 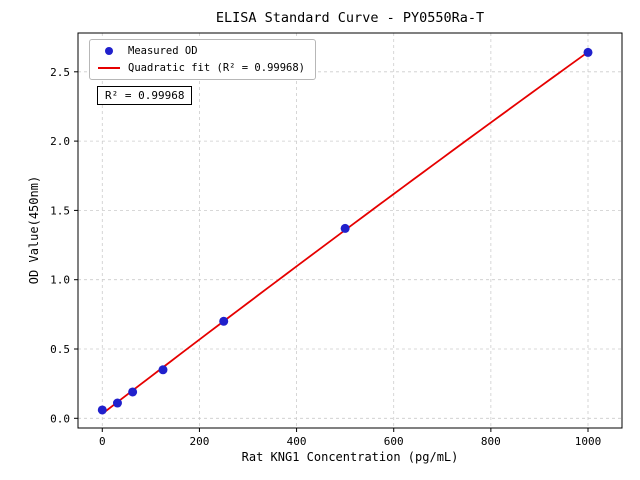 What do you see at coordinates (60, 210) in the screenshot?
I see `y-tick-label: 1.5` at bounding box center [60, 210].